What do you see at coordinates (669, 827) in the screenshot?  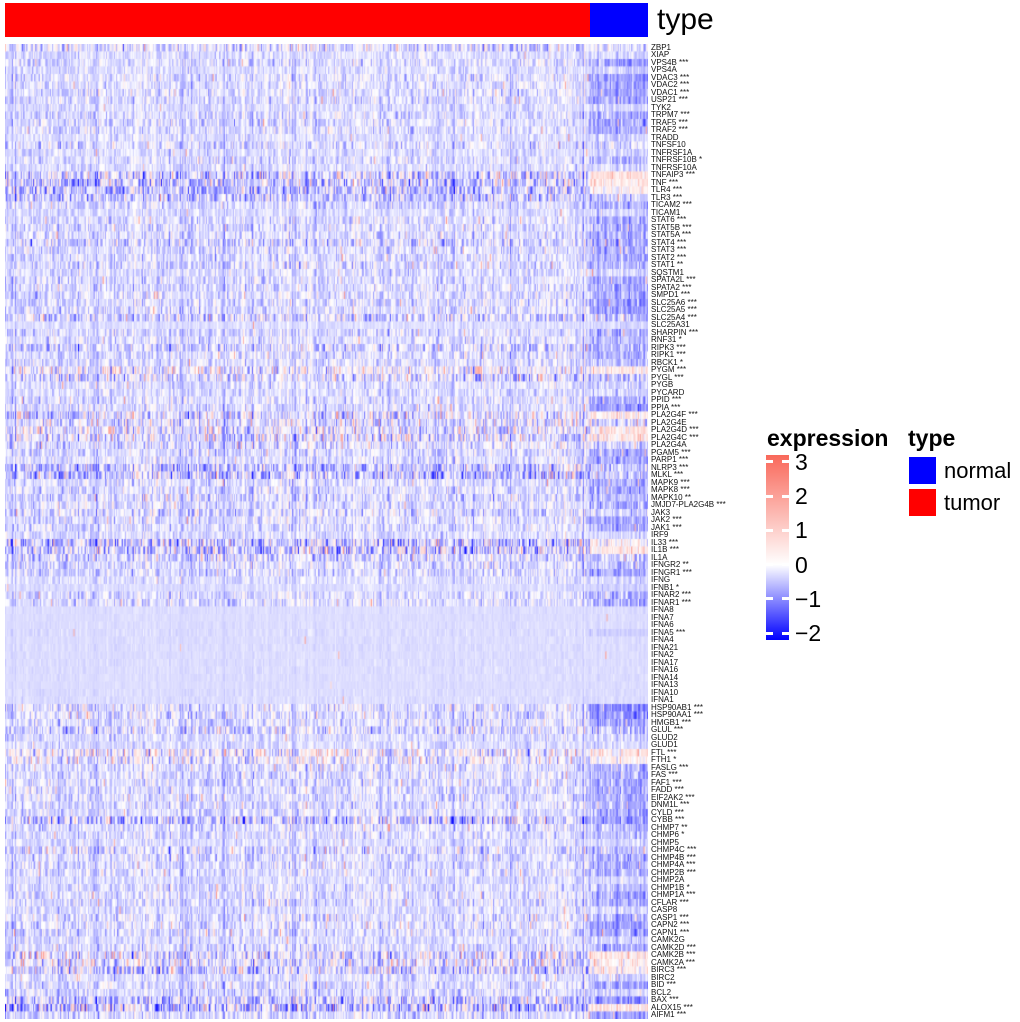 I see `gene-label-CHMP7: CHMP7 **` at bounding box center [669, 827].